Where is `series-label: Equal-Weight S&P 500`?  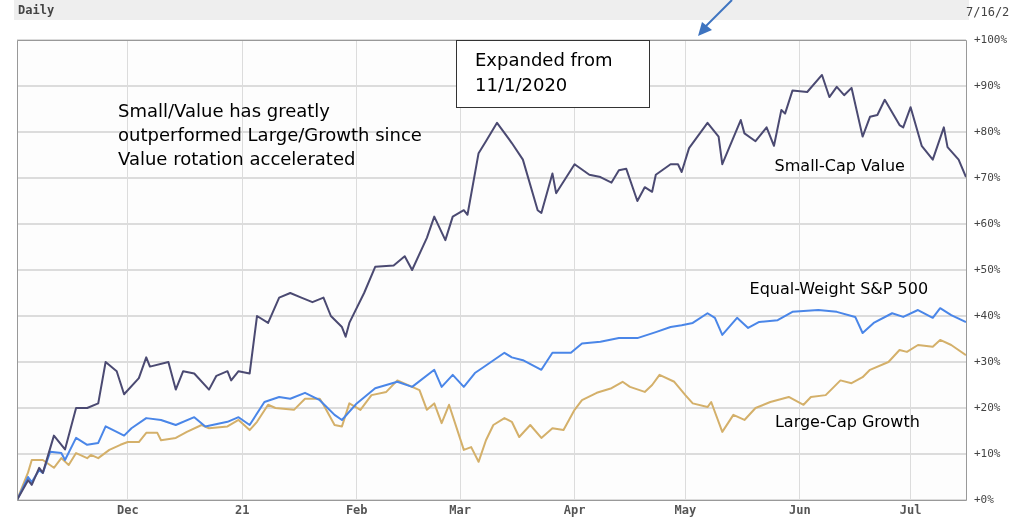 series-label: Equal-Weight S&P 500 is located at coordinates (839, 288).